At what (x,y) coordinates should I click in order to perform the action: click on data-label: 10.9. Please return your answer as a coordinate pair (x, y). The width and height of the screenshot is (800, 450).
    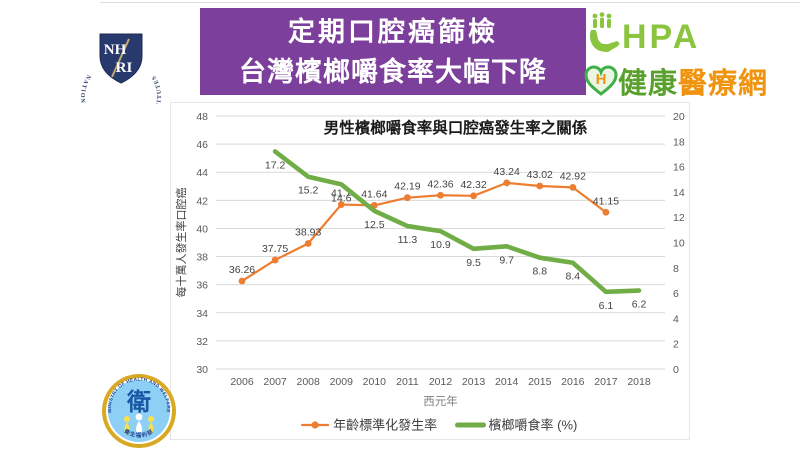
    Looking at the image, I should click on (440, 245).